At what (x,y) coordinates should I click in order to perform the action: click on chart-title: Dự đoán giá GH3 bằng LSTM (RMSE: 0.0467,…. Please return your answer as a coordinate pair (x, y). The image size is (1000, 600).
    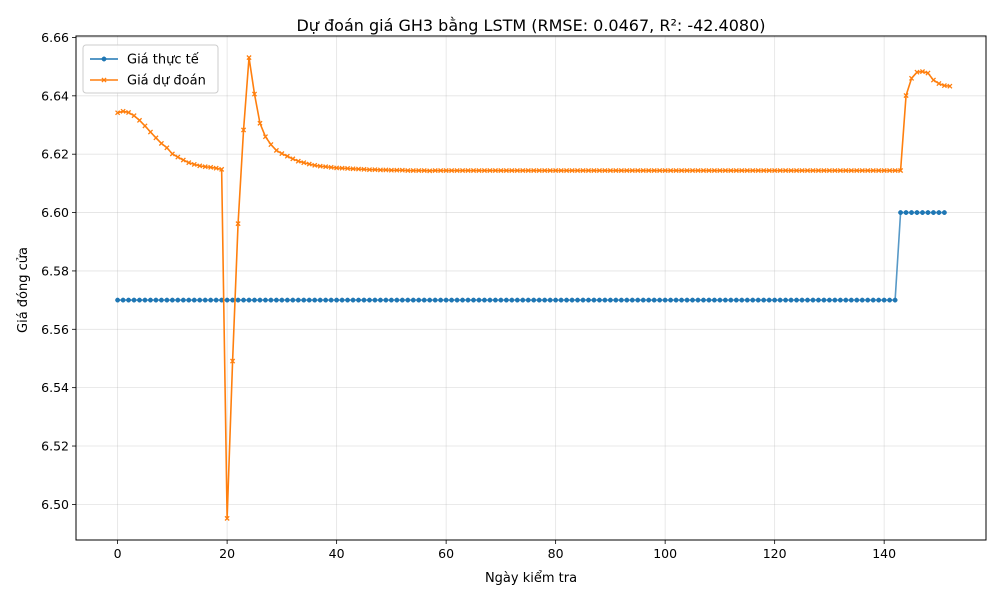
    Looking at the image, I should click on (530, 25).